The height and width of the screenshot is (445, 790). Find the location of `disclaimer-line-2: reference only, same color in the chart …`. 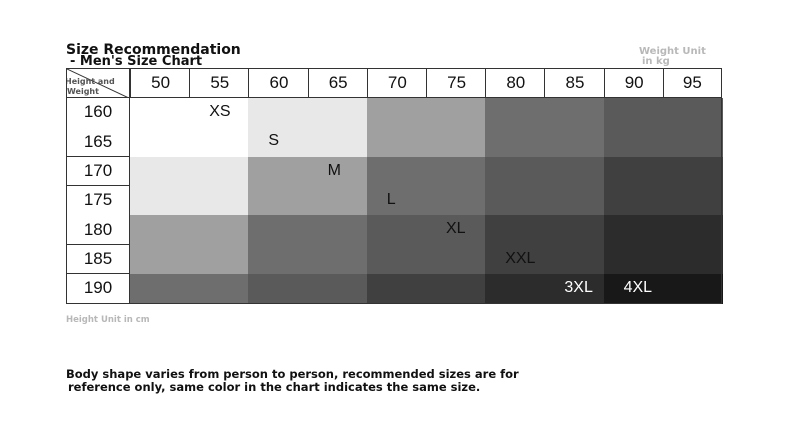

disclaimer-line-2: reference only, same color in the chart … is located at coordinates (274, 387).